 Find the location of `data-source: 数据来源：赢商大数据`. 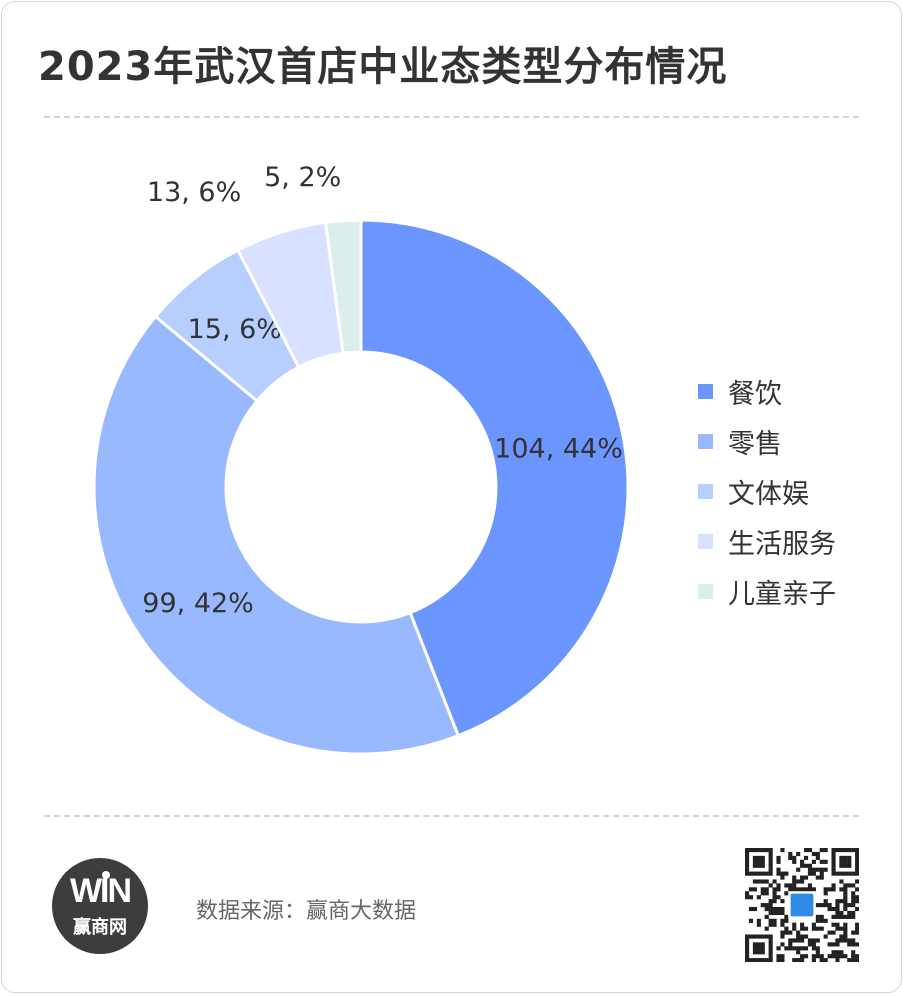

data-source: 数据来源：赢商大数据 is located at coordinates (306, 911).